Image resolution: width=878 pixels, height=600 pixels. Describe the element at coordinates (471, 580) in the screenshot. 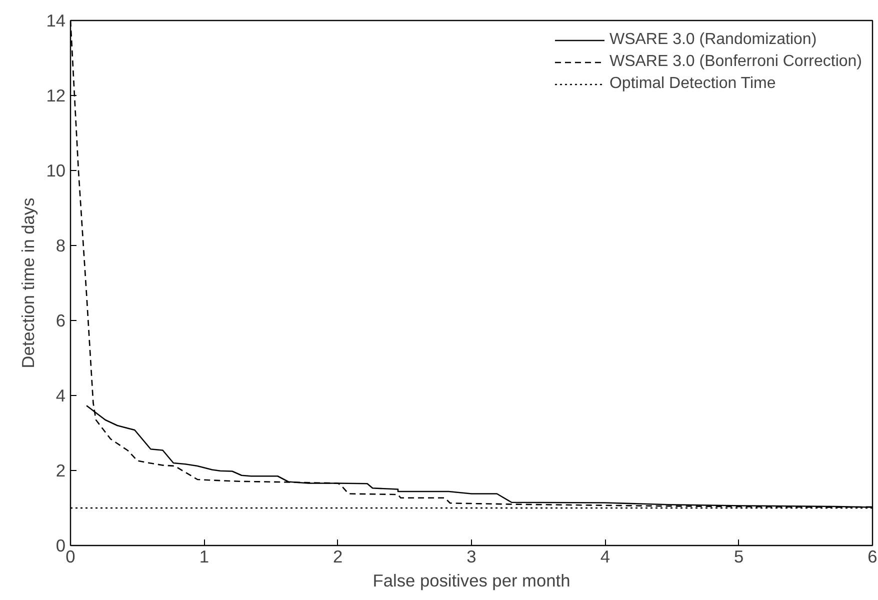

I see `x-axis-title: False positives per month` at that location.